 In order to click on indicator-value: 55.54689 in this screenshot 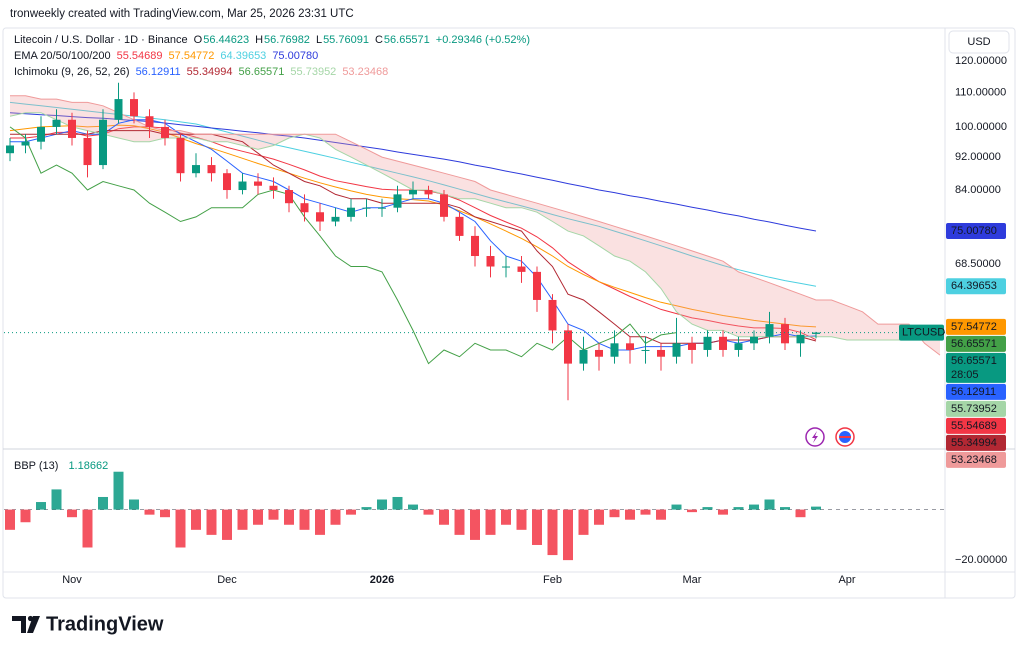, I will do `click(140, 56)`.